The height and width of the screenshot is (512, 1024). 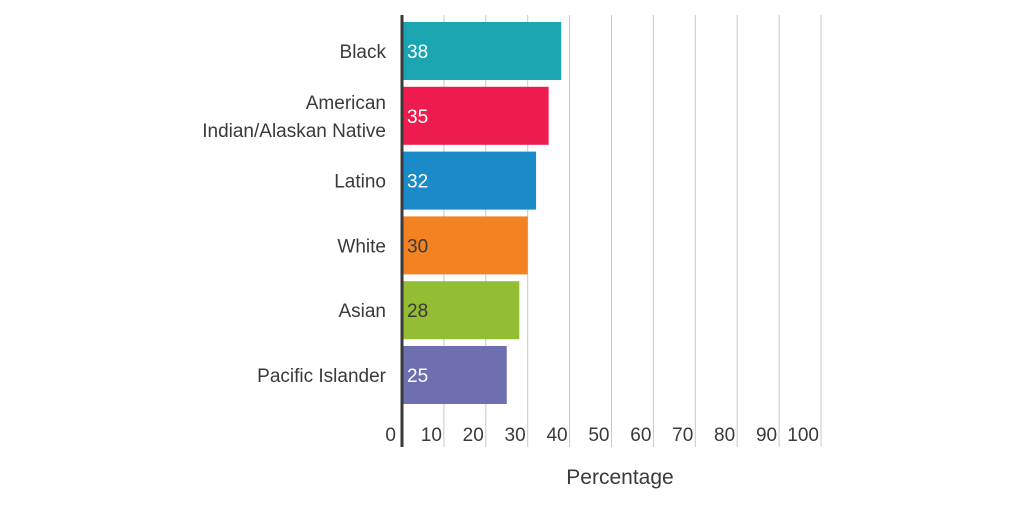 What do you see at coordinates (417, 52) in the screenshot?
I see `bar-value-label: 38` at bounding box center [417, 52].